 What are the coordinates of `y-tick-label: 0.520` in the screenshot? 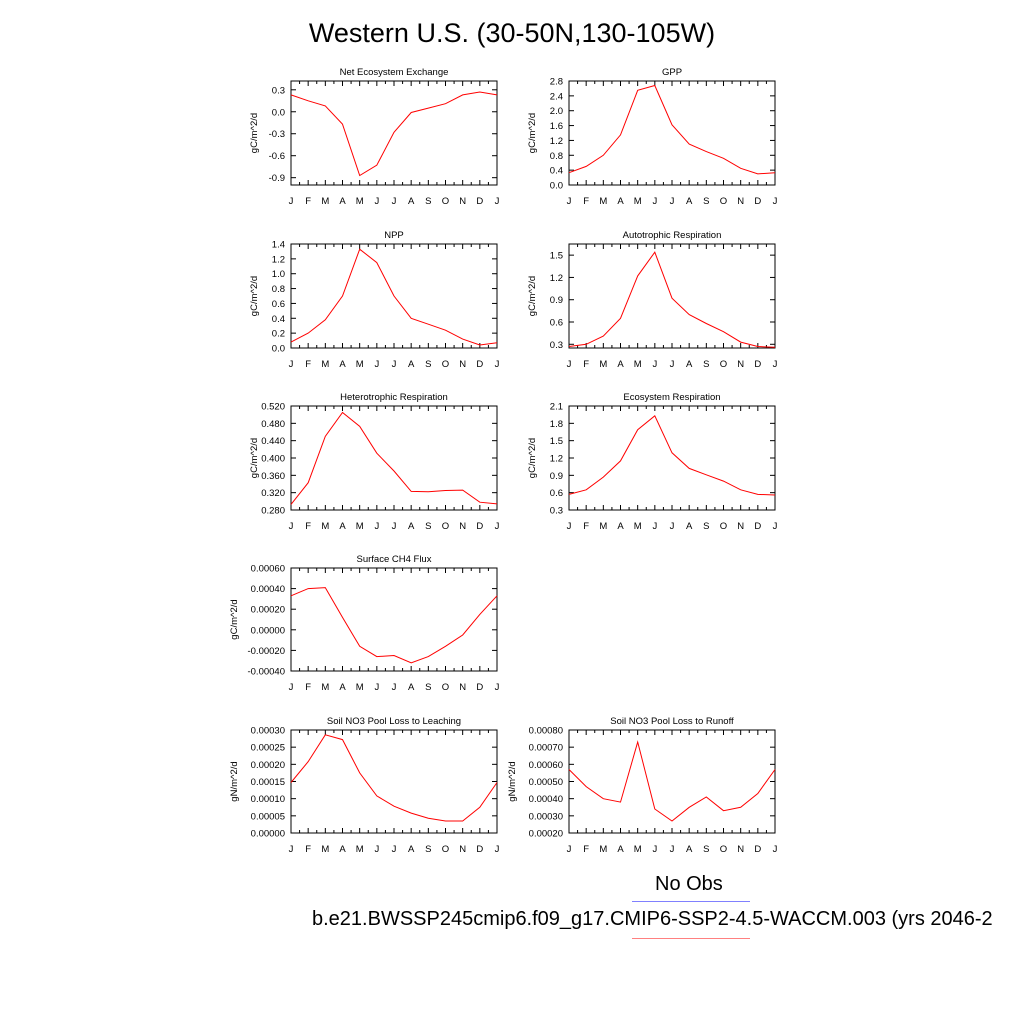 It's located at (273, 407).